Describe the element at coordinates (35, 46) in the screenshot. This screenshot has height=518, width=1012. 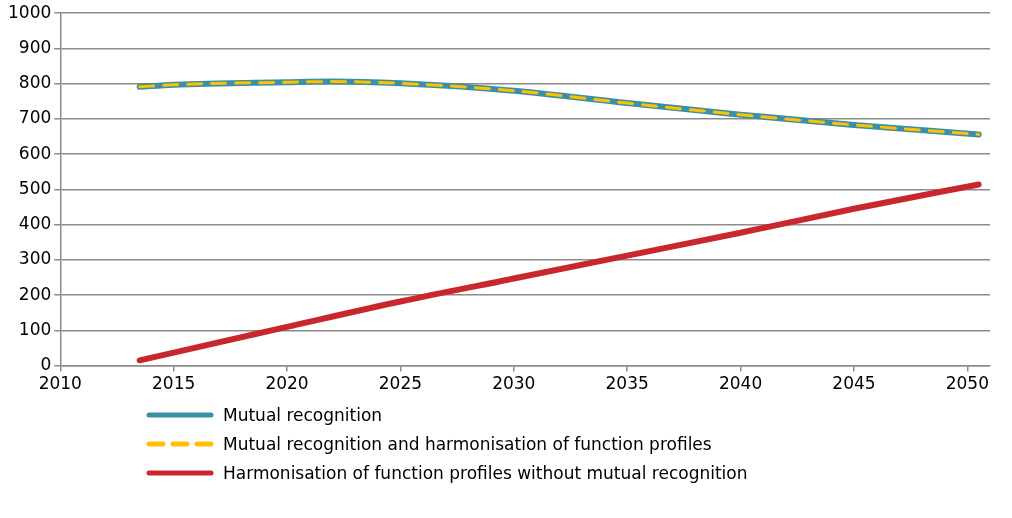
I see `y-tick-label: 900` at that location.